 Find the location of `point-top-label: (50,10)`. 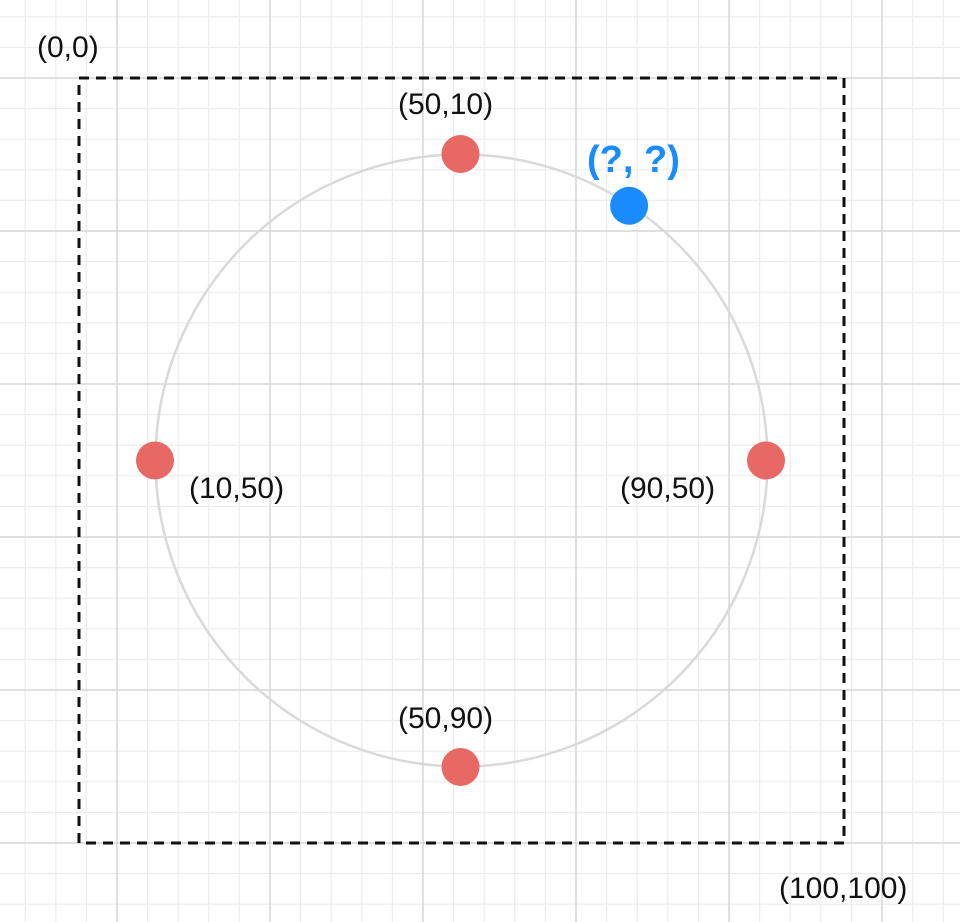

point-top-label: (50,10) is located at coordinates (445, 104).